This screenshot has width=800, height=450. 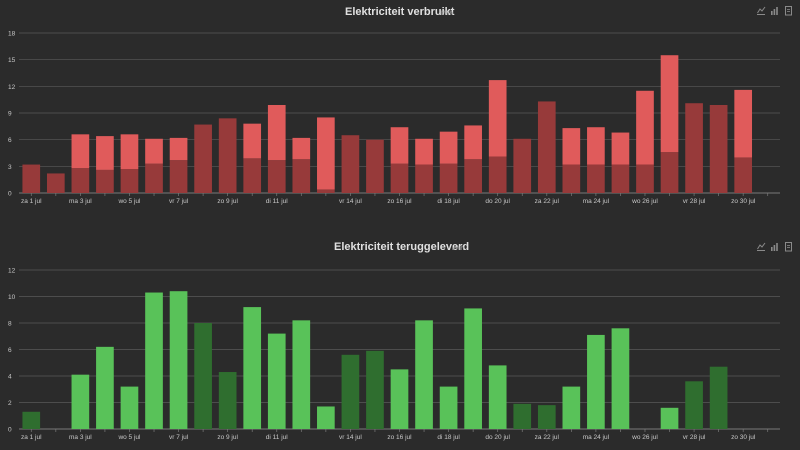 I want to click on y-tick-label: 8, so click(x=10, y=324).